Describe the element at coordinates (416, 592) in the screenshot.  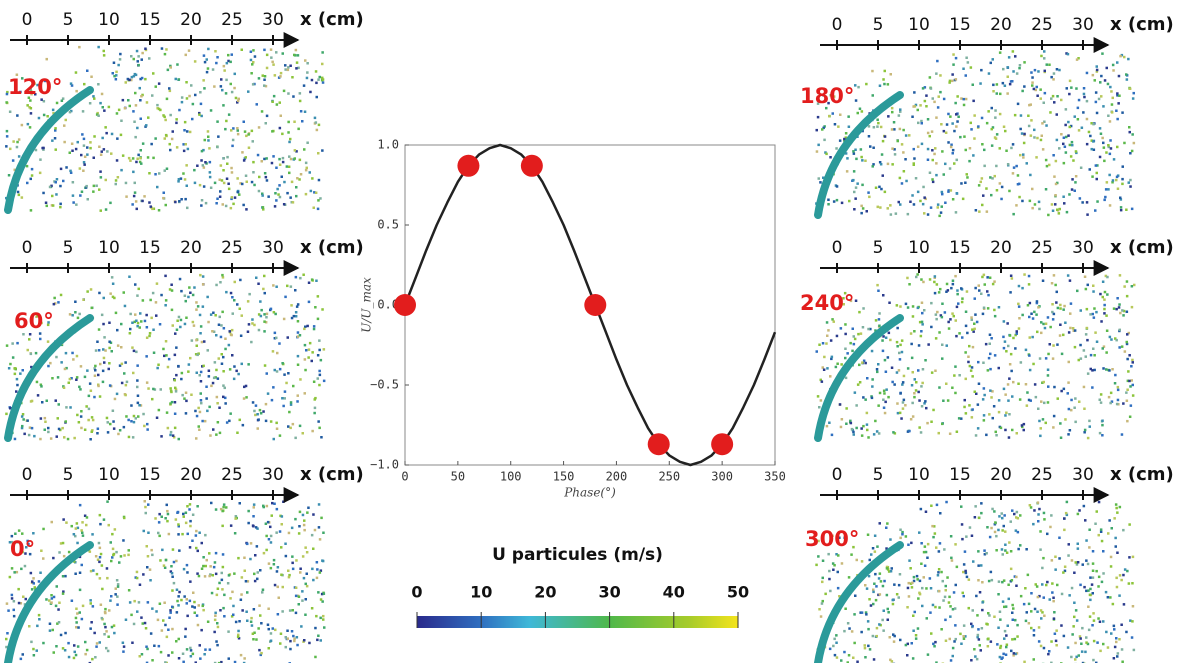
I see `colorbar-tick-label: 0` at that location.